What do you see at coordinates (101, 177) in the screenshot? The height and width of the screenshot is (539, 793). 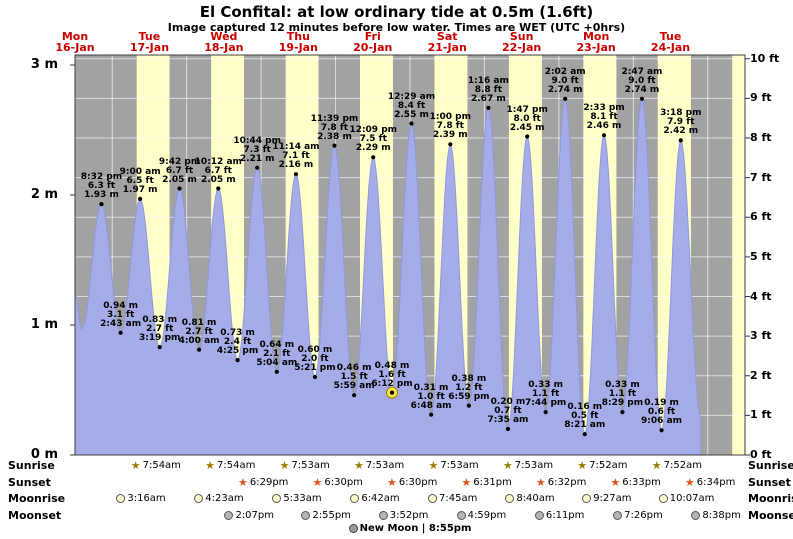 I see `tide-label-line: 8:32 pm` at bounding box center [101, 177].